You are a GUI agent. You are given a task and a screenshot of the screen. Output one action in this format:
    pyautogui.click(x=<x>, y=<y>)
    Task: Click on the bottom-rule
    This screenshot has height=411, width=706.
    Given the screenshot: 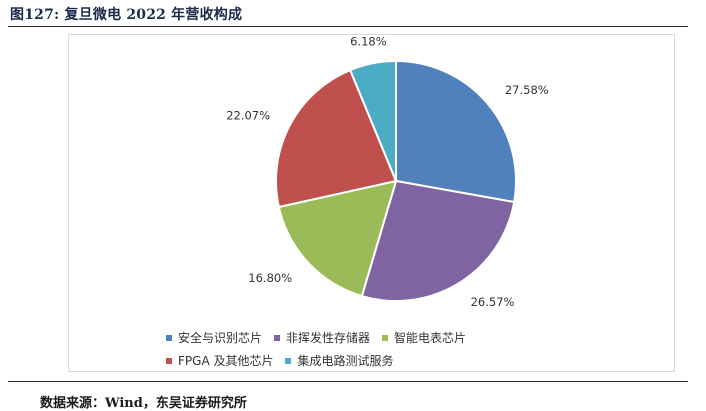 What is the action you would take?
    pyautogui.click(x=348, y=381)
    